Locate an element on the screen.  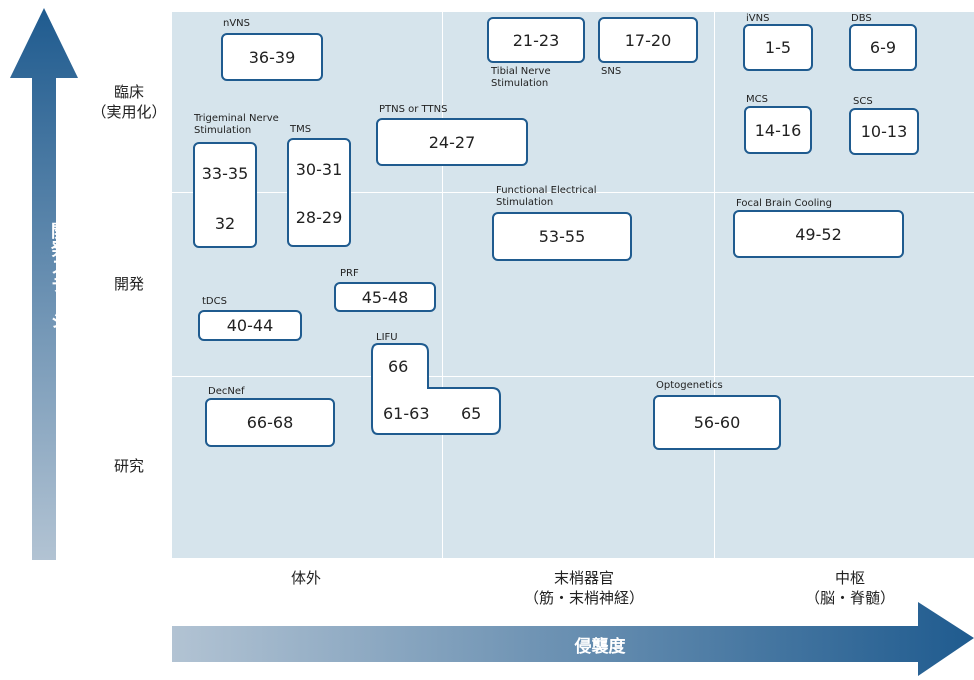
caption-dbs: DBS is located at coordinates (861, 18).